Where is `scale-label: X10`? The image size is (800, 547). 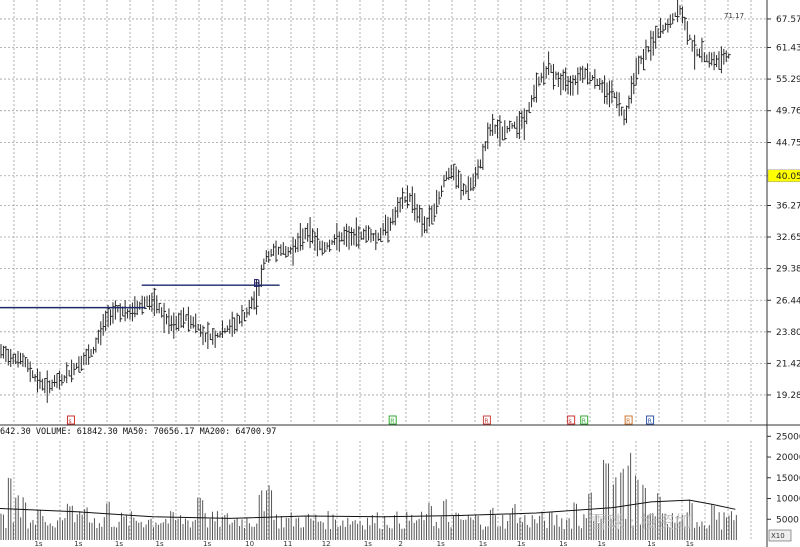 scale-label: X10 is located at coordinates (778, 536).